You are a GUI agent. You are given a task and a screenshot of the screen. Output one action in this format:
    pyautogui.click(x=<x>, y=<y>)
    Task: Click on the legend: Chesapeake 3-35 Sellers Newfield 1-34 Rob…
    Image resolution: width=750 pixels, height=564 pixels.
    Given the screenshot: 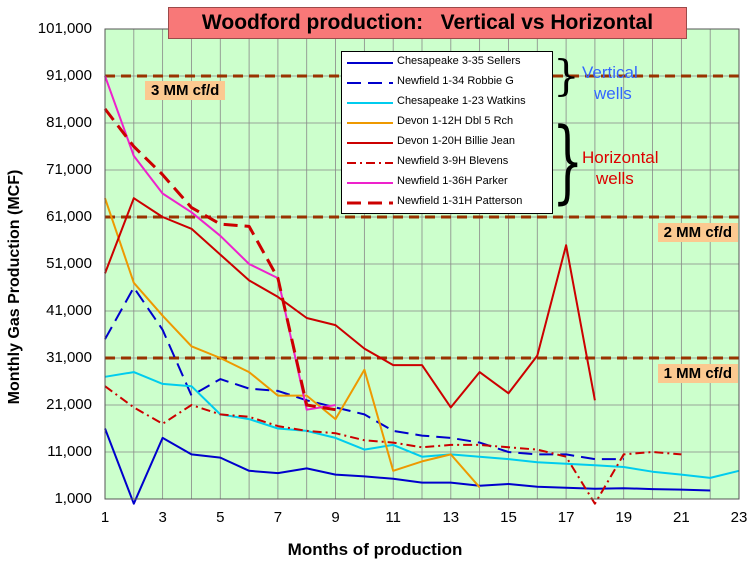 What is the action you would take?
    pyautogui.click(x=447, y=132)
    